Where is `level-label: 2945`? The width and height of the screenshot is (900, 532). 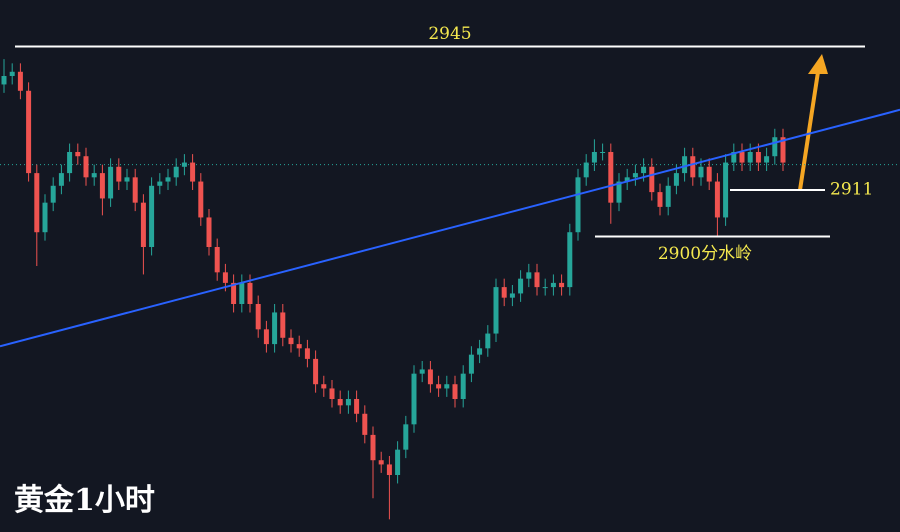 level-label: 2945 is located at coordinates (449, 34).